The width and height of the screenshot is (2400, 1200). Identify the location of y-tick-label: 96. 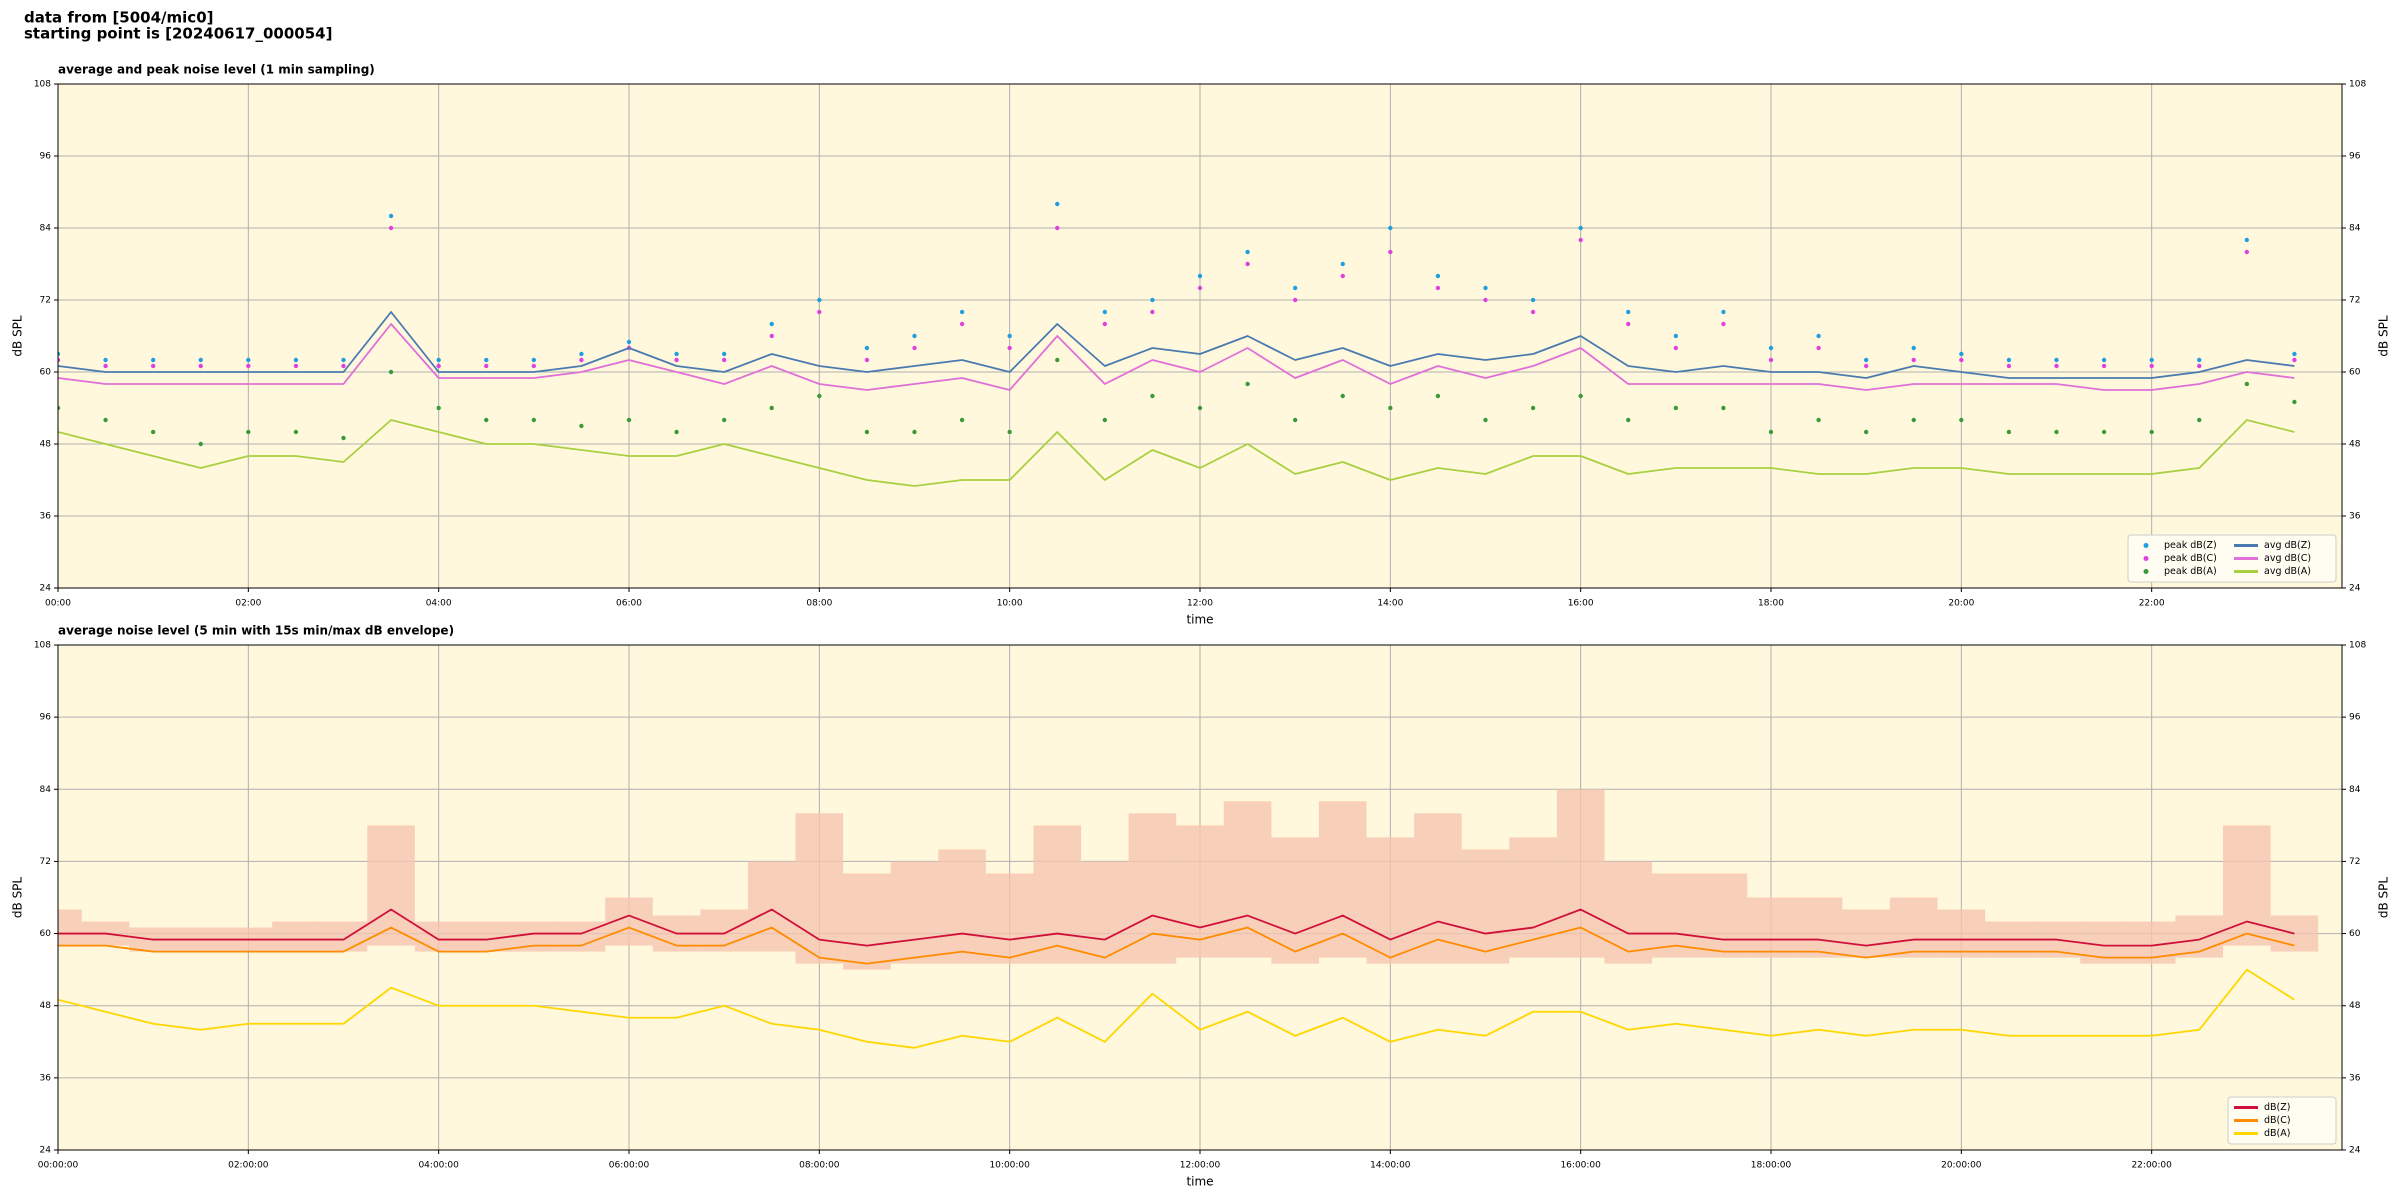
(46, 157).